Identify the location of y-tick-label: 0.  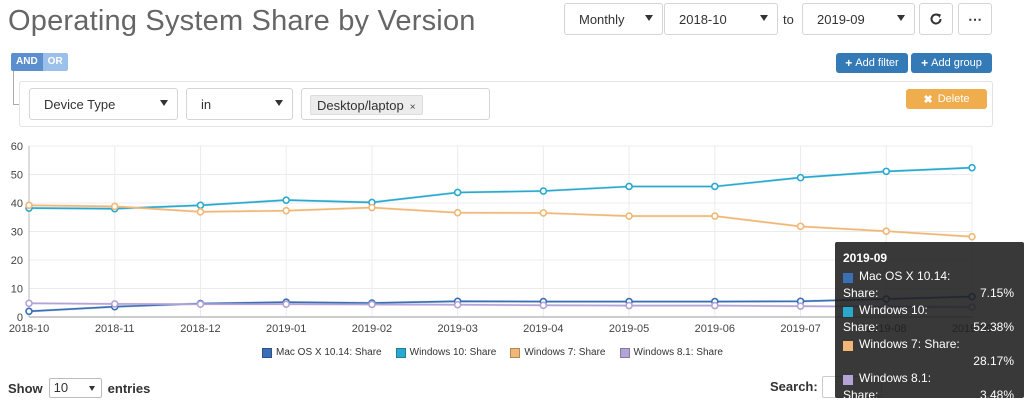
(20, 318).